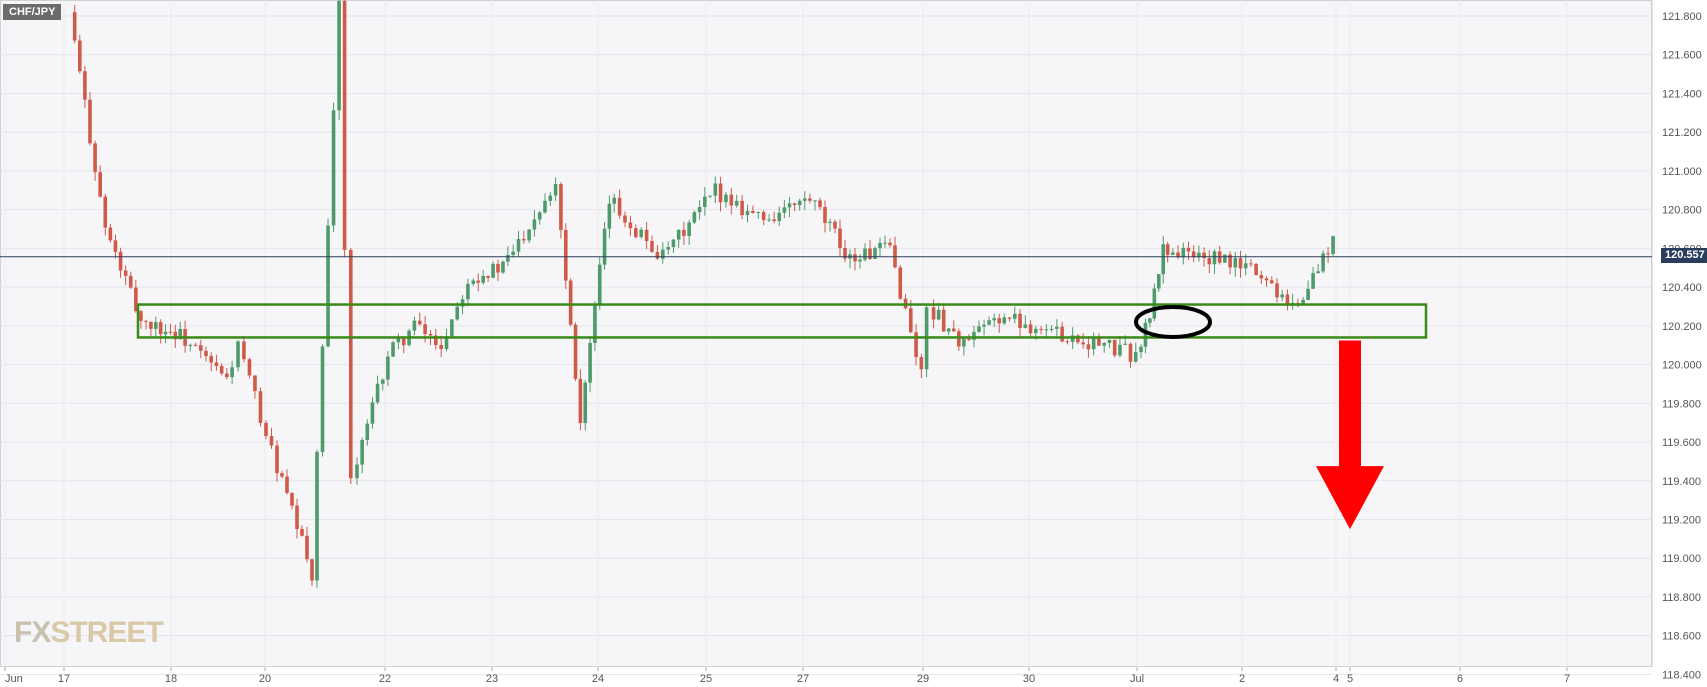 This screenshot has width=1707, height=687. Describe the element at coordinates (1681, 559) in the screenshot. I see `y-tick-label: 119.000` at that location.